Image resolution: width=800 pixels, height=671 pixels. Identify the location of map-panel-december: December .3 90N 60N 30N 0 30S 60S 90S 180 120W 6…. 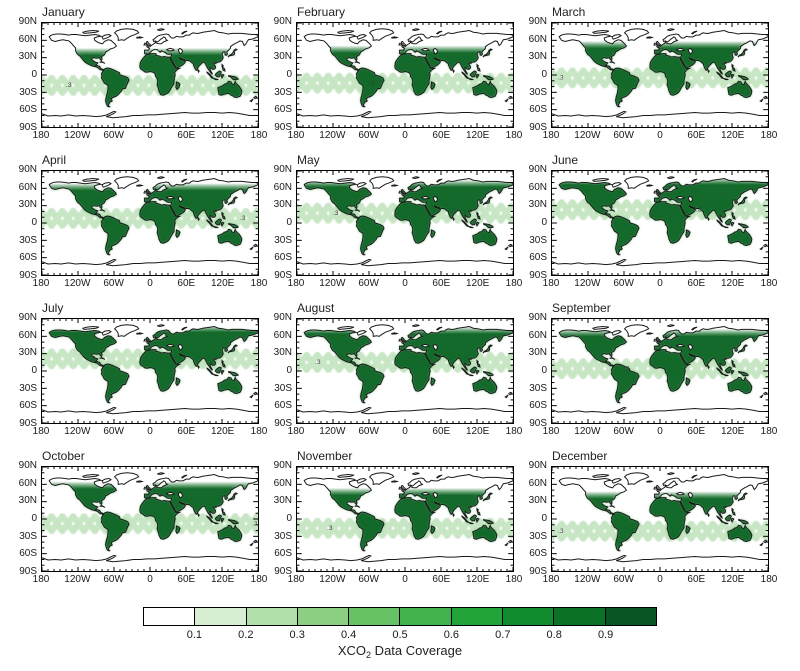
(653, 517).